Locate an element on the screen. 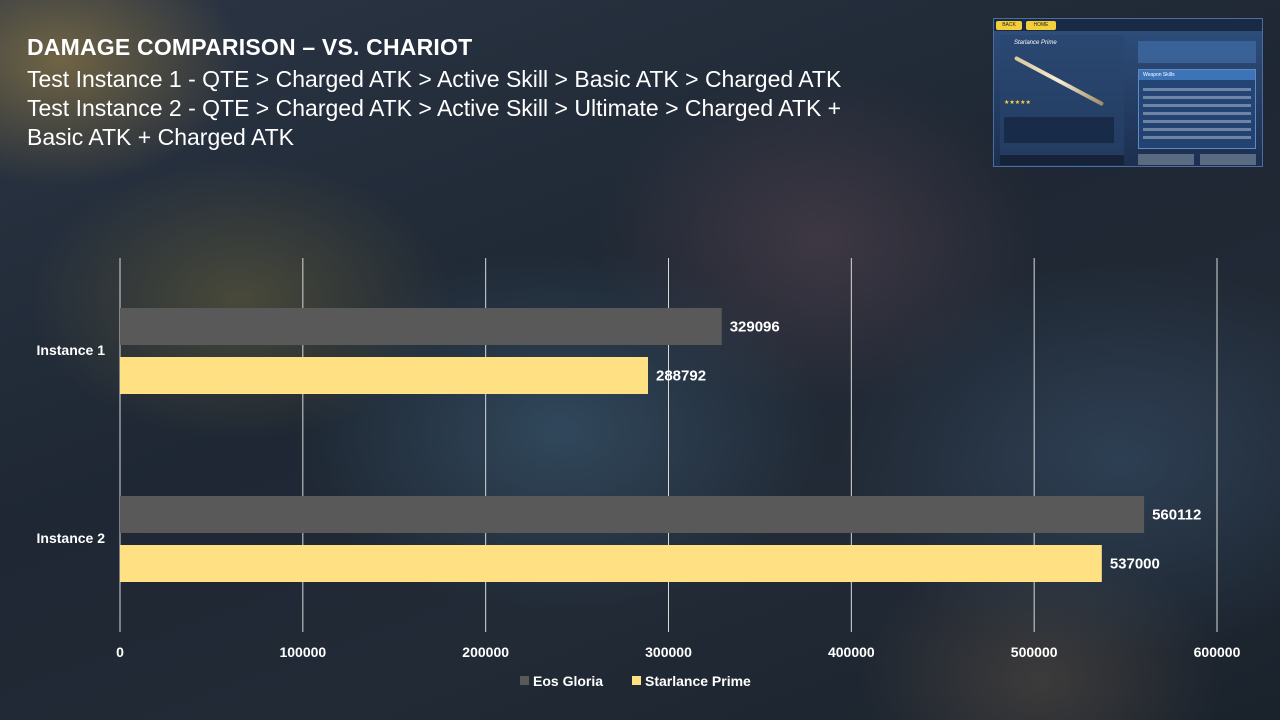  category-label: Instance 1 is located at coordinates (71, 350).